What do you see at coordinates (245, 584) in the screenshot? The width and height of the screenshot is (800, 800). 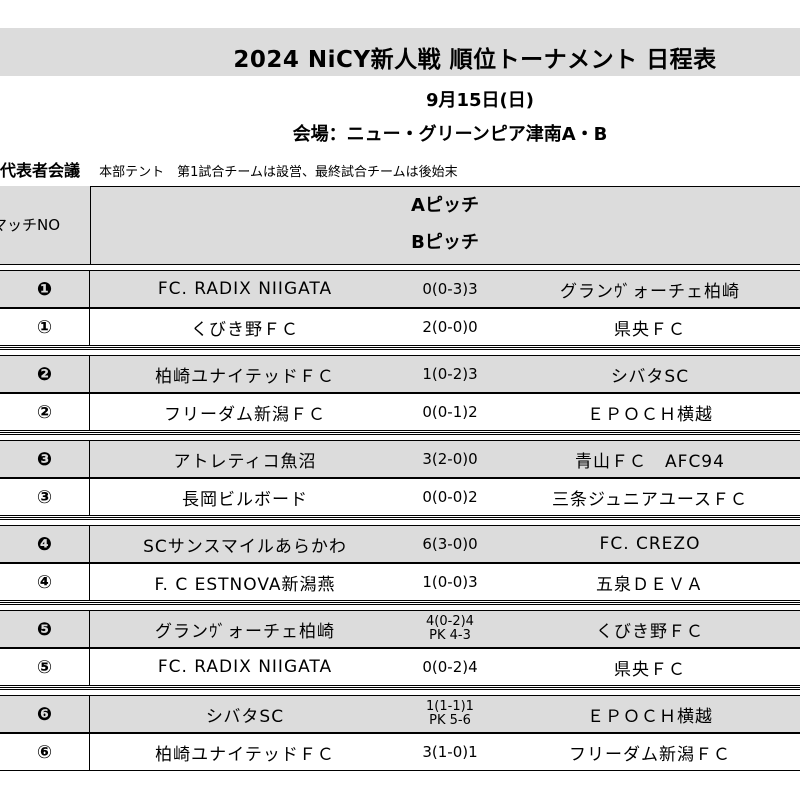 I see `home-team: F. C ESTNOVA新潟燕` at bounding box center [245, 584].